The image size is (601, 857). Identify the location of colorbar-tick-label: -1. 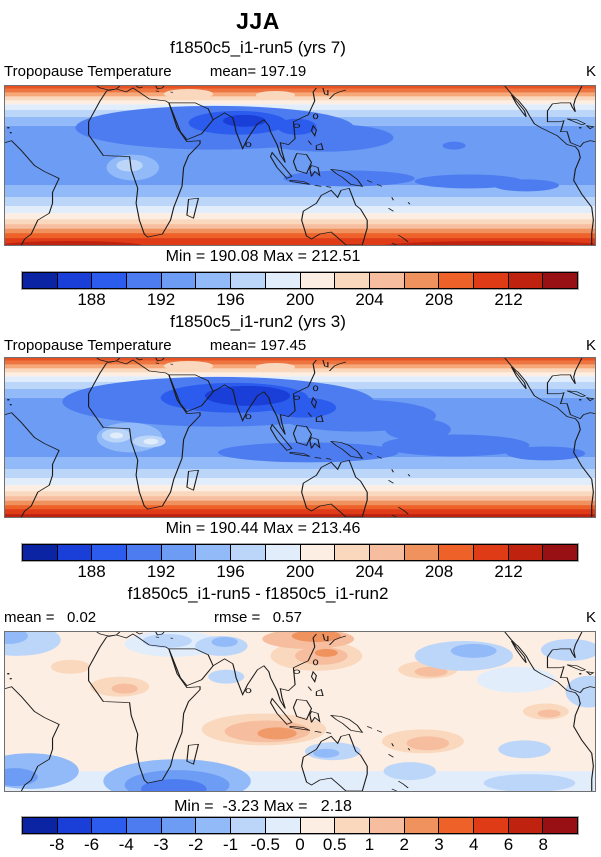
(230, 844).